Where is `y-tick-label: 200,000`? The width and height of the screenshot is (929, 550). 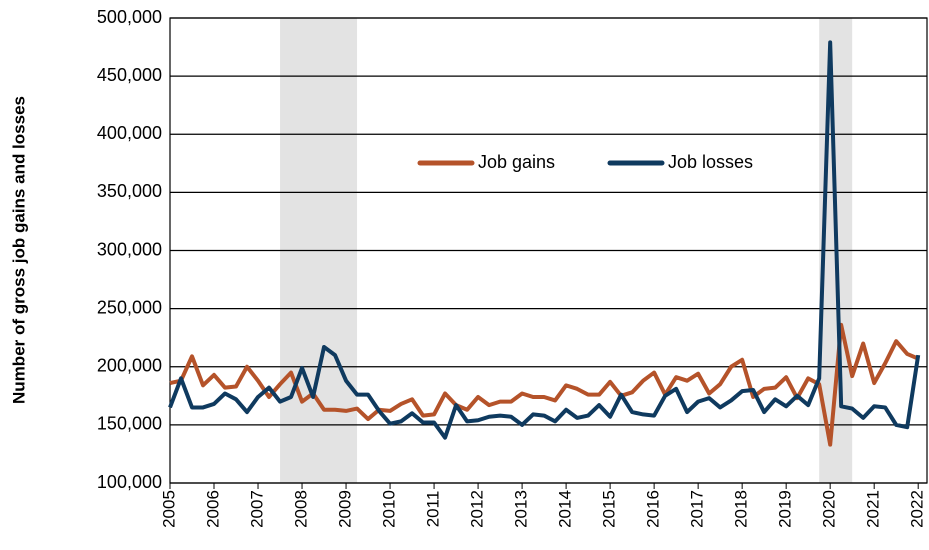 y-tick-label: 200,000 is located at coordinates (129, 366).